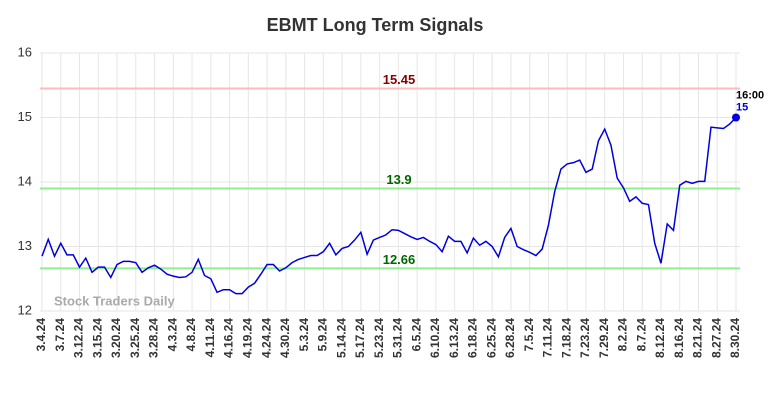  I want to click on x-tick-label: 3.20.24, so click(116, 338).